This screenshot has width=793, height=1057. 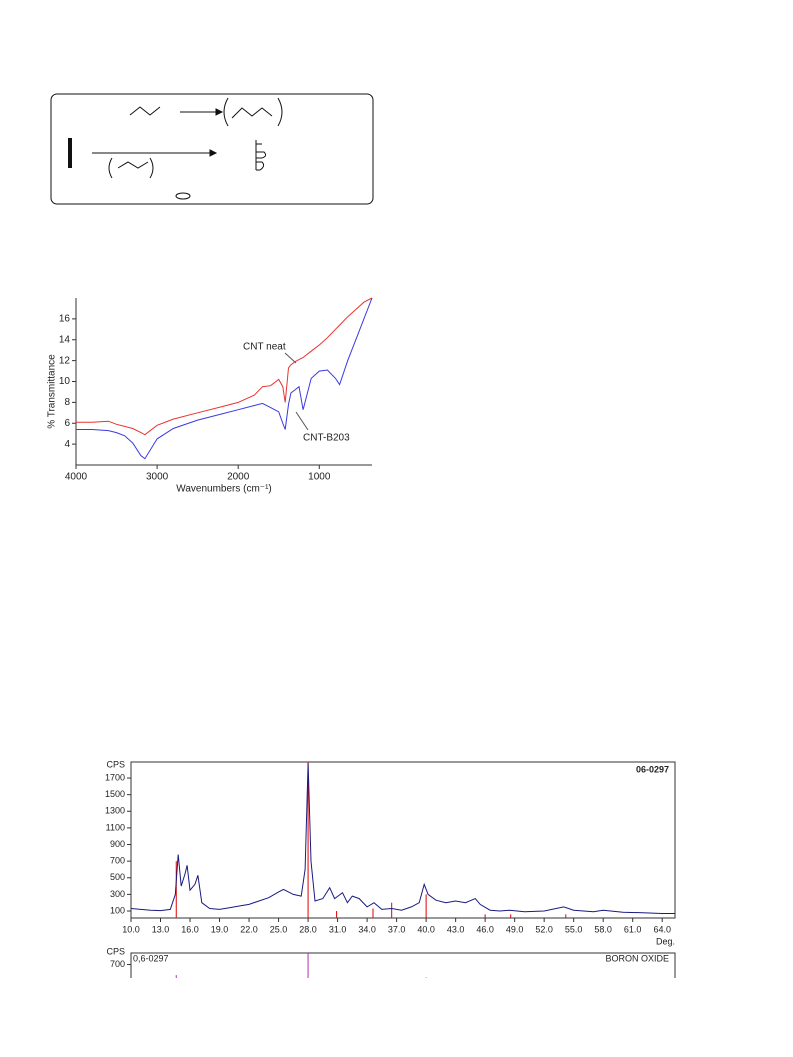 I want to click on y-tick-label: 1500, so click(x=115, y=794).